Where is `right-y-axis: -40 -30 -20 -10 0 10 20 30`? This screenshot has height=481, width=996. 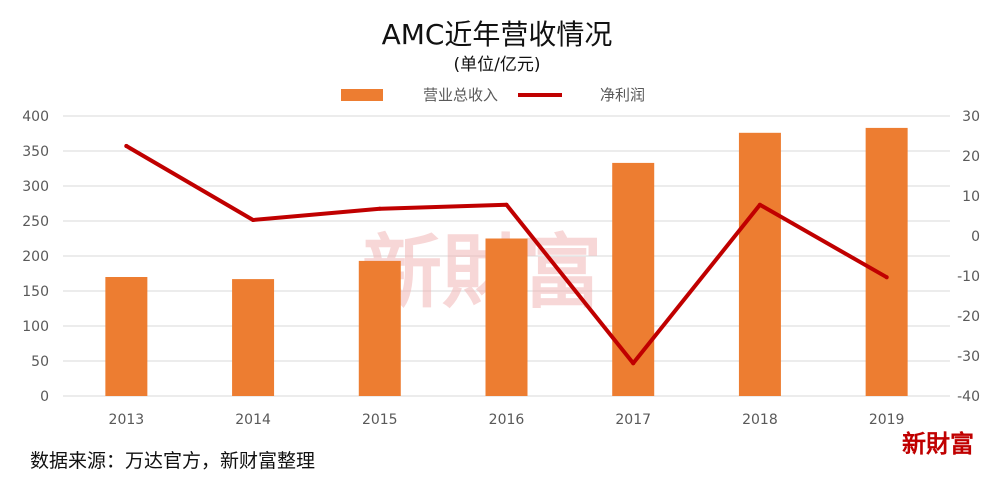 right-y-axis: -40 -30 -20 -10 0 10 20 30 is located at coordinates (968, 257).